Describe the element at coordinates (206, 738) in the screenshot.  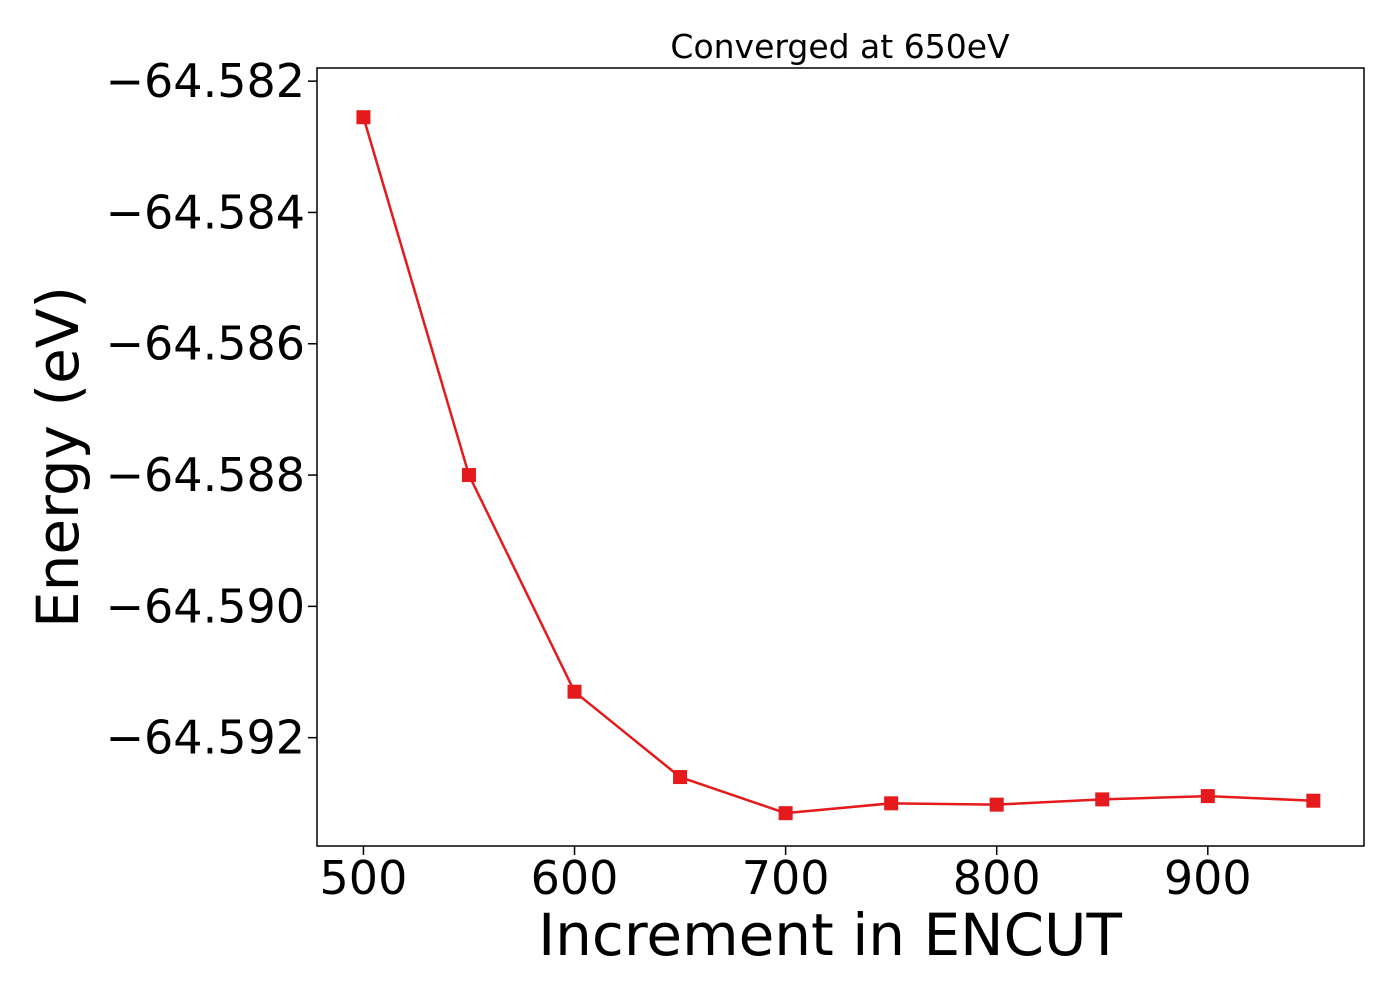
I see `y-tick-label: −64.592` at that location.